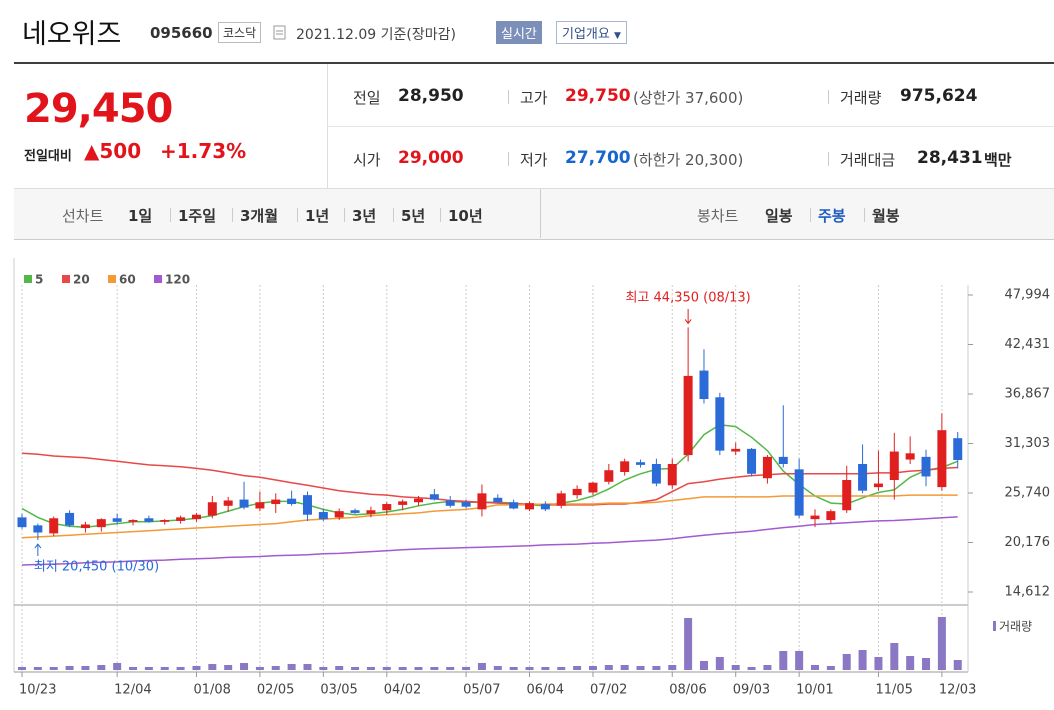  What do you see at coordinates (72, 34) in the screenshot?
I see `stock-name: 네오위즈` at bounding box center [72, 34].